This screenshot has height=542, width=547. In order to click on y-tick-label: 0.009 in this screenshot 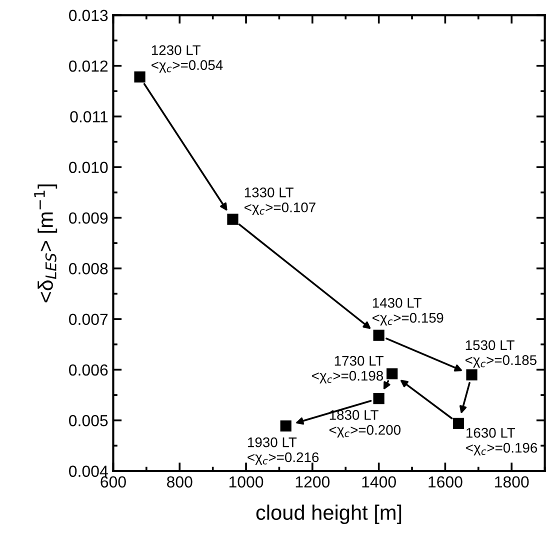, I will do `click(88, 218)`.